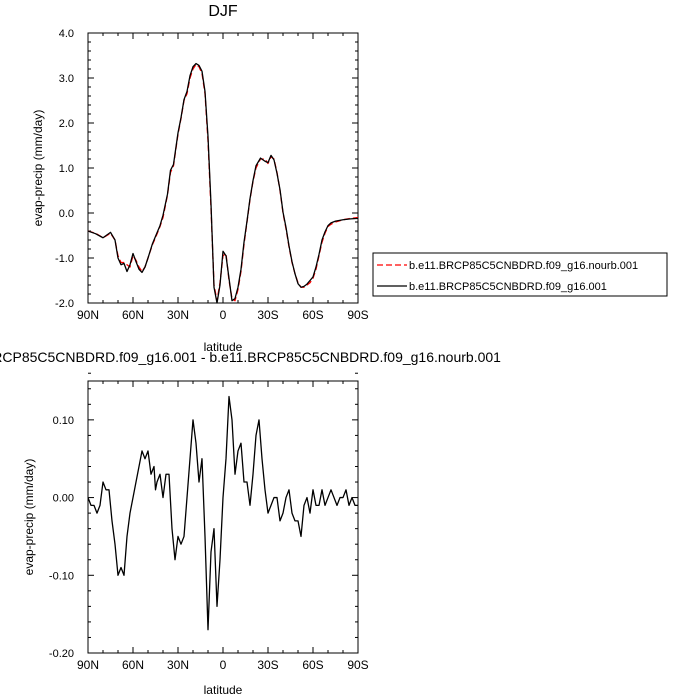 The image size is (700, 700). I want to click on legend-label: b.e11.BRCP85C5CNBDRD.f09_g16.001, so click(508, 287).